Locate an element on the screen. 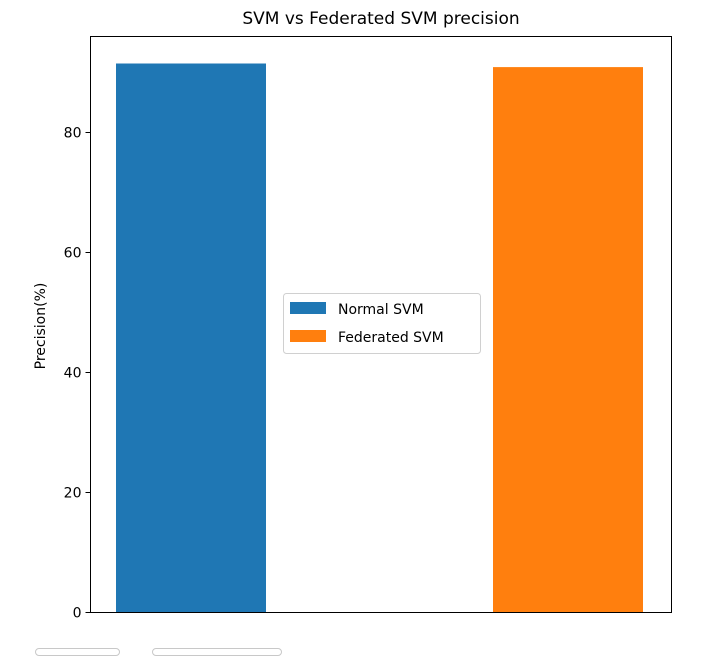  legend-box is located at coordinates (382, 323).